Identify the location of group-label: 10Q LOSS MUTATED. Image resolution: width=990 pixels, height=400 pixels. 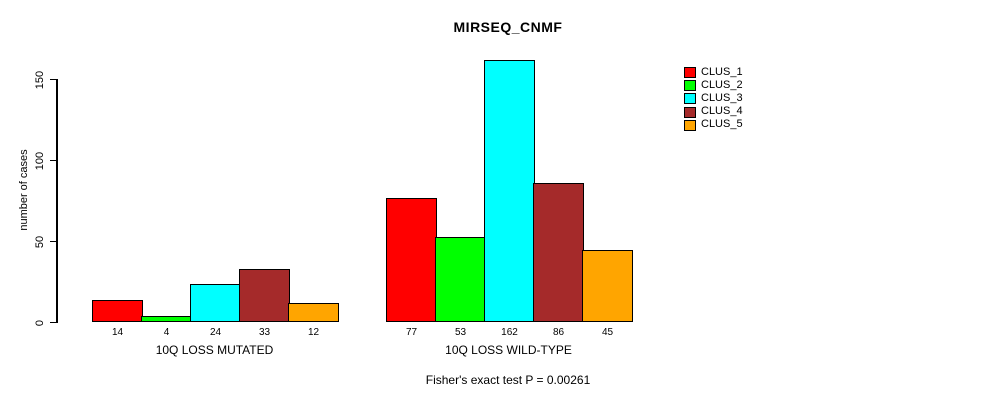
(214, 350).